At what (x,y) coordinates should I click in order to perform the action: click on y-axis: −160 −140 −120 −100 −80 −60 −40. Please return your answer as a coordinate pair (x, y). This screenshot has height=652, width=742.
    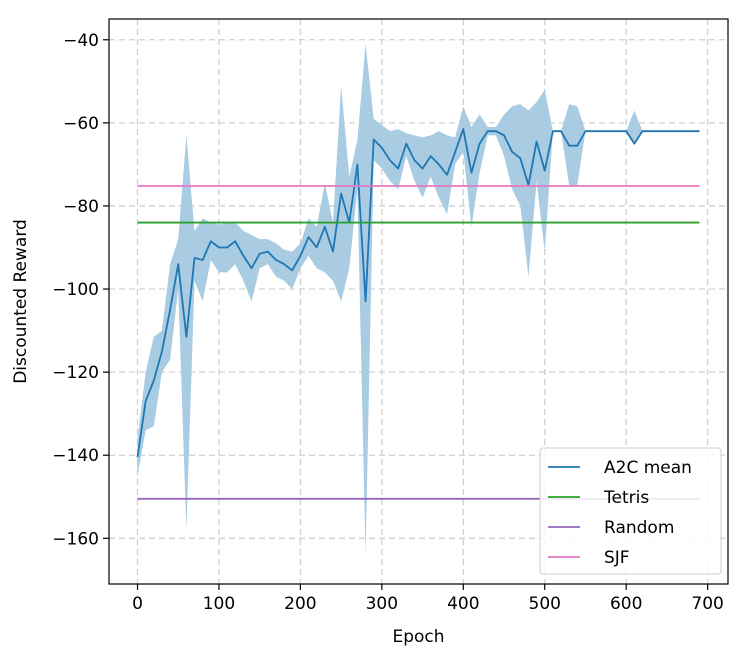
    Looking at the image, I should click on (80, 290).